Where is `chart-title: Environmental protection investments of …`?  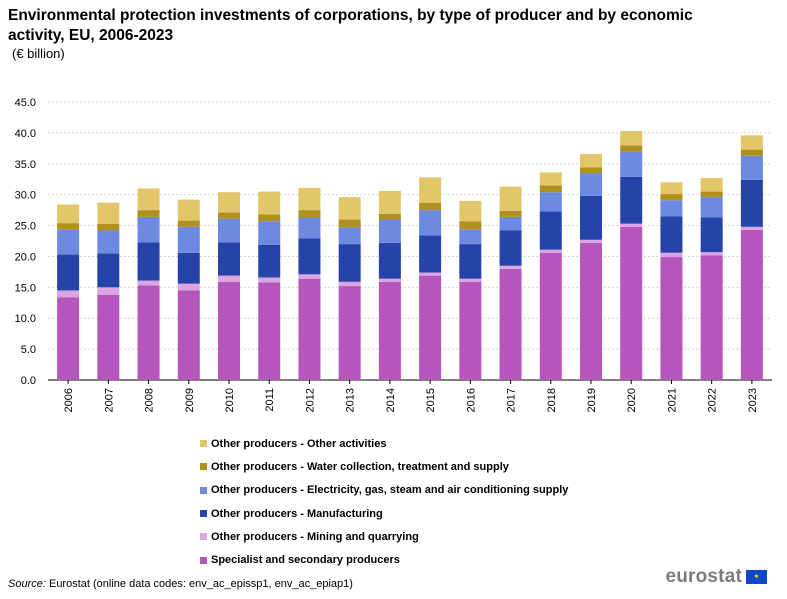 chart-title: Environmental protection investments of … is located at coordinates (350, 25).